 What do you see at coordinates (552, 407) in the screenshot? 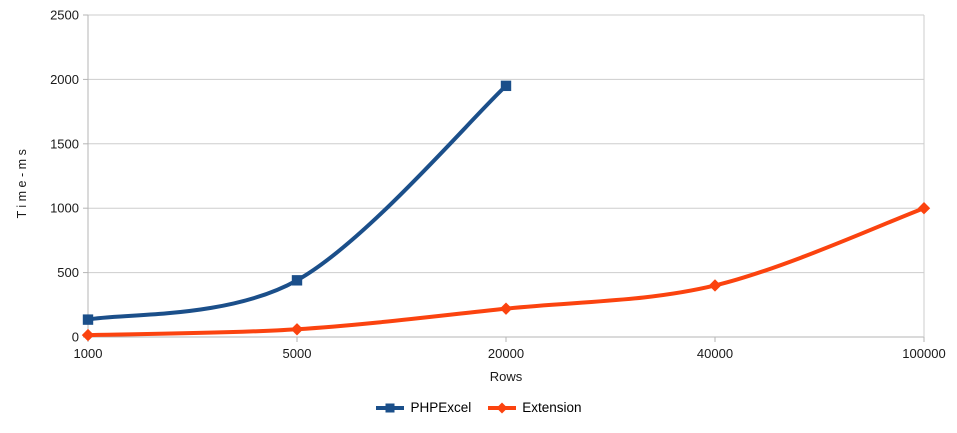
I see `legend-label: Extension` at bounding box center [552, 407].